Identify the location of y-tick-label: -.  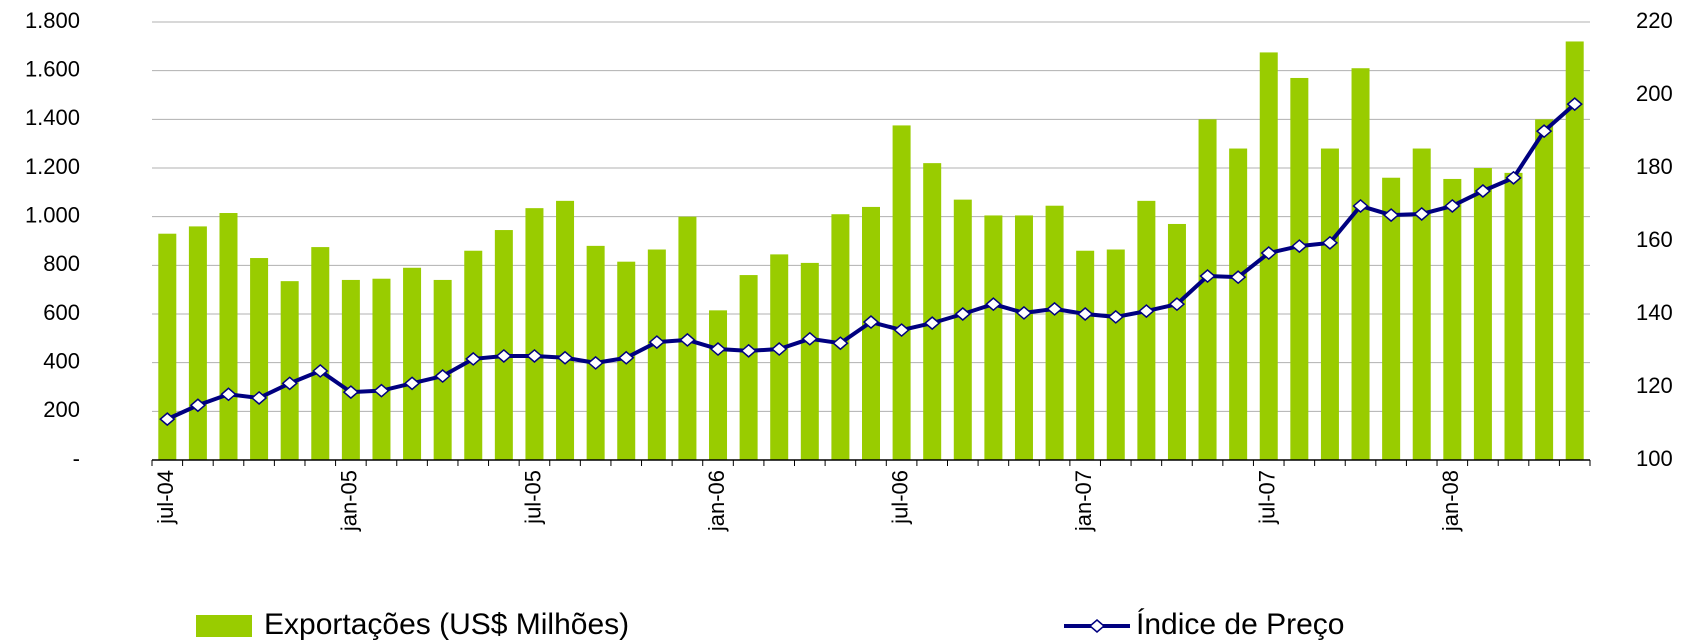
(76, 458).